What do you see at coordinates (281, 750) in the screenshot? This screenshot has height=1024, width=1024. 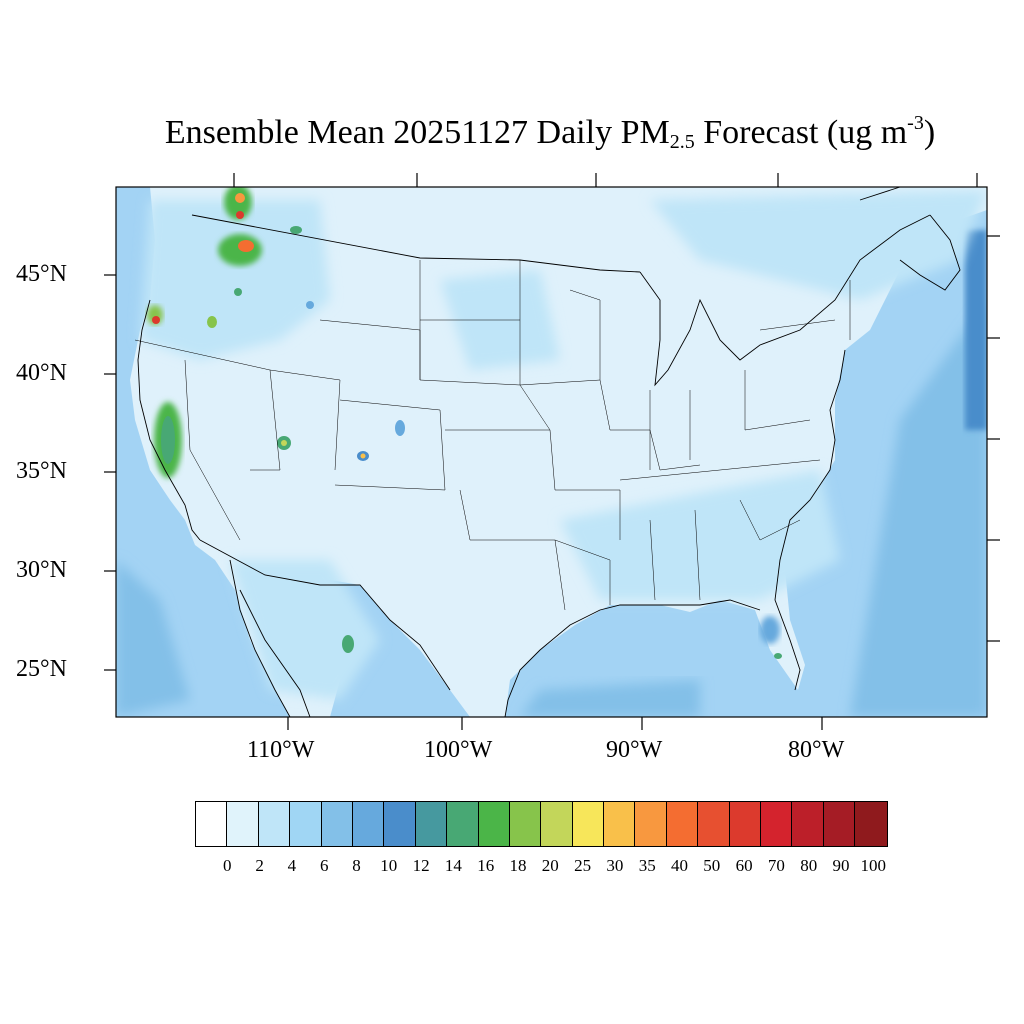 I see `lon-label: 110°W` at bounding box center [281, 750].